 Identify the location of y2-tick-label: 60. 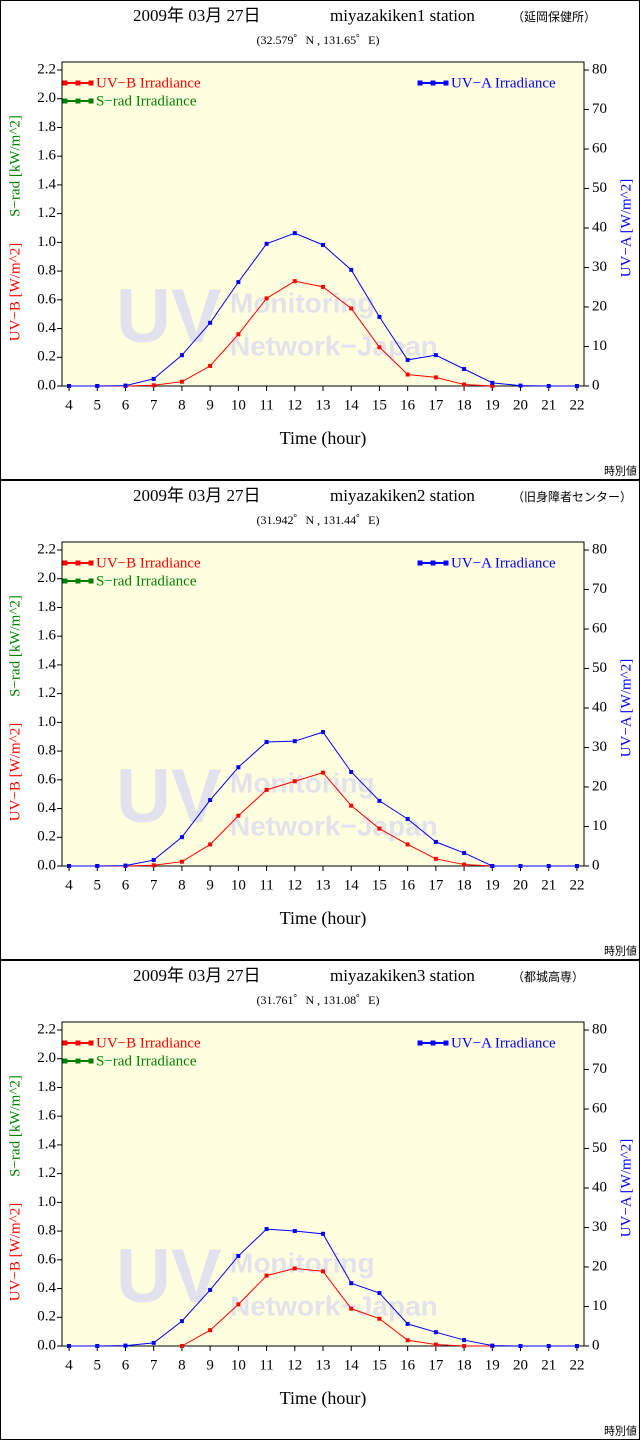
(599, 628).